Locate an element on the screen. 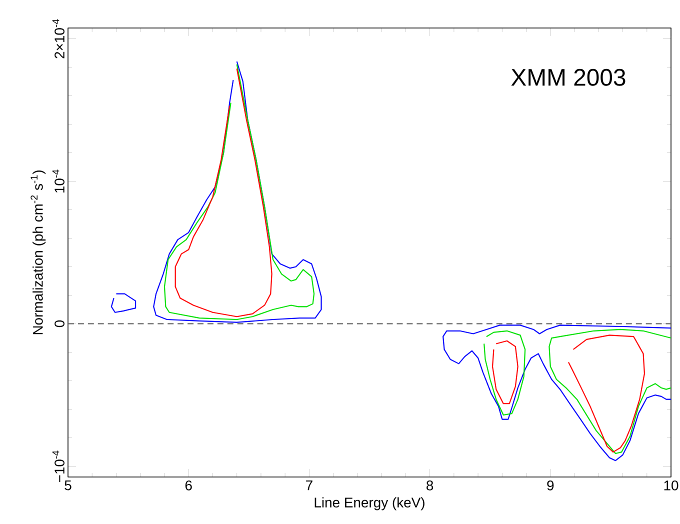 The width and height of the screenshot is (680, 524). x-tick-label: 8 is located at coordinates (430, 485).